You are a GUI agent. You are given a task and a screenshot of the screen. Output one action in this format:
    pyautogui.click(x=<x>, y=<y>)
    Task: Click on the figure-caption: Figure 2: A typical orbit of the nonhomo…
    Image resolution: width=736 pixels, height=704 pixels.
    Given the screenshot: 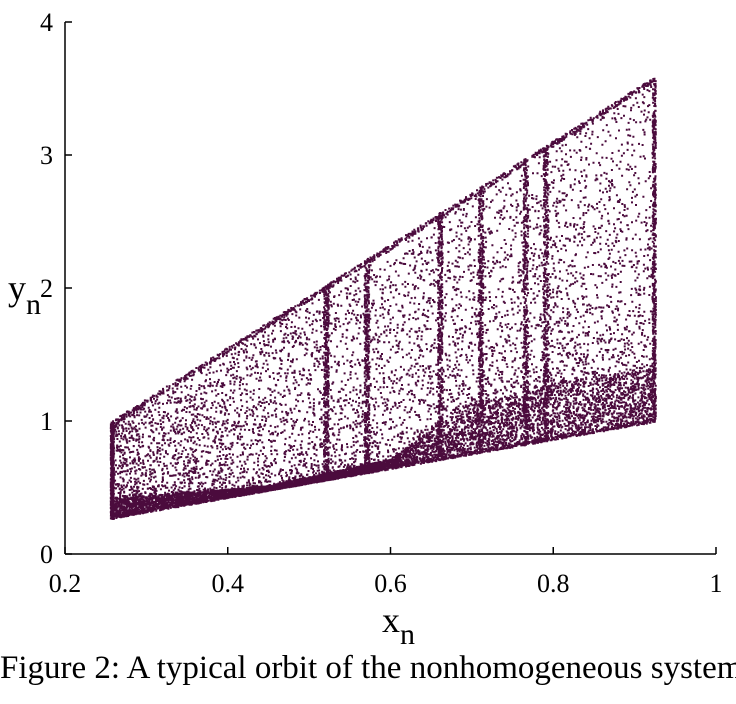 What is the action you would take?
    pyautogui.click(x=368, y=668)
    